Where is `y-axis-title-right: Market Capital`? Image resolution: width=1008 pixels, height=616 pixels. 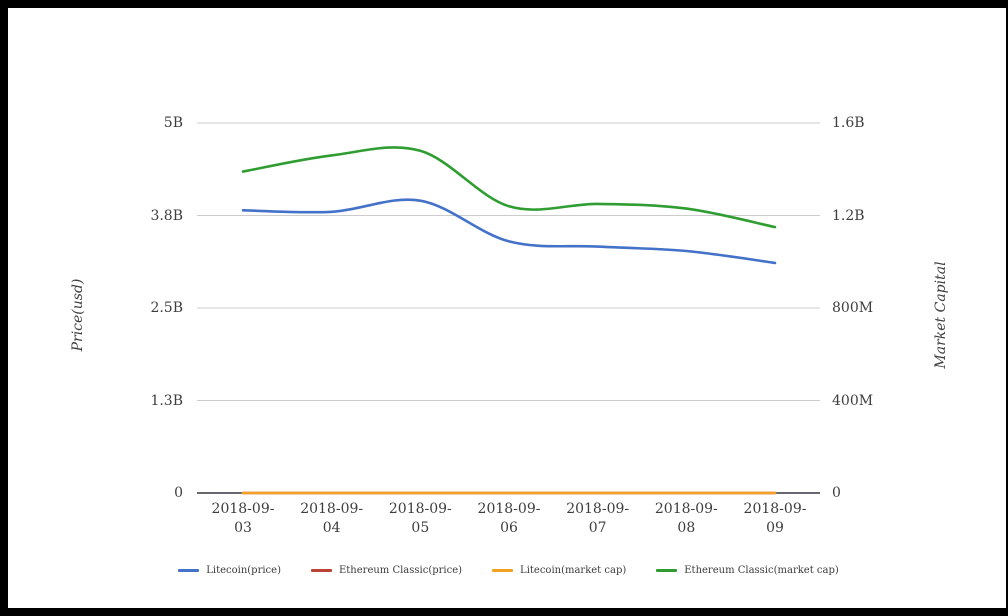 y-axis-title-right: Market Capital is located at coordinates (941, 315).